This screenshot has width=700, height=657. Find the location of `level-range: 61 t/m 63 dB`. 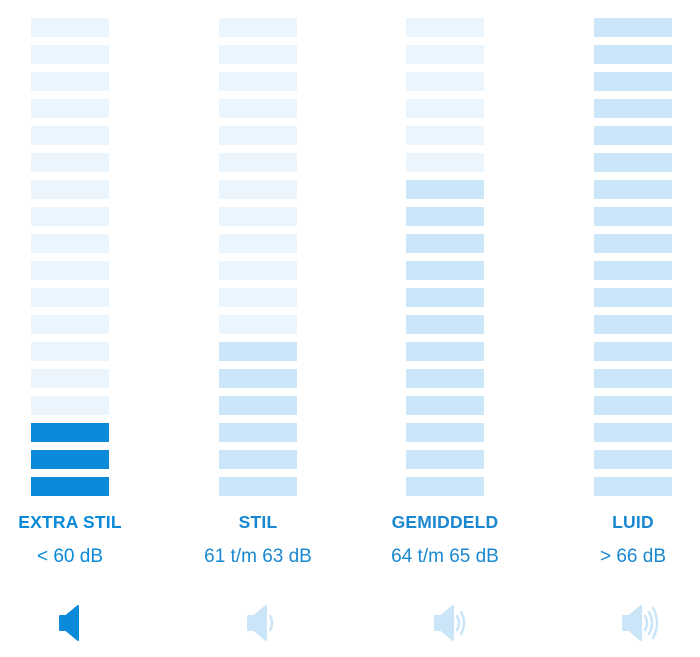

level-range: 61 t/m 63 dB is located at coordinates (258, 556).